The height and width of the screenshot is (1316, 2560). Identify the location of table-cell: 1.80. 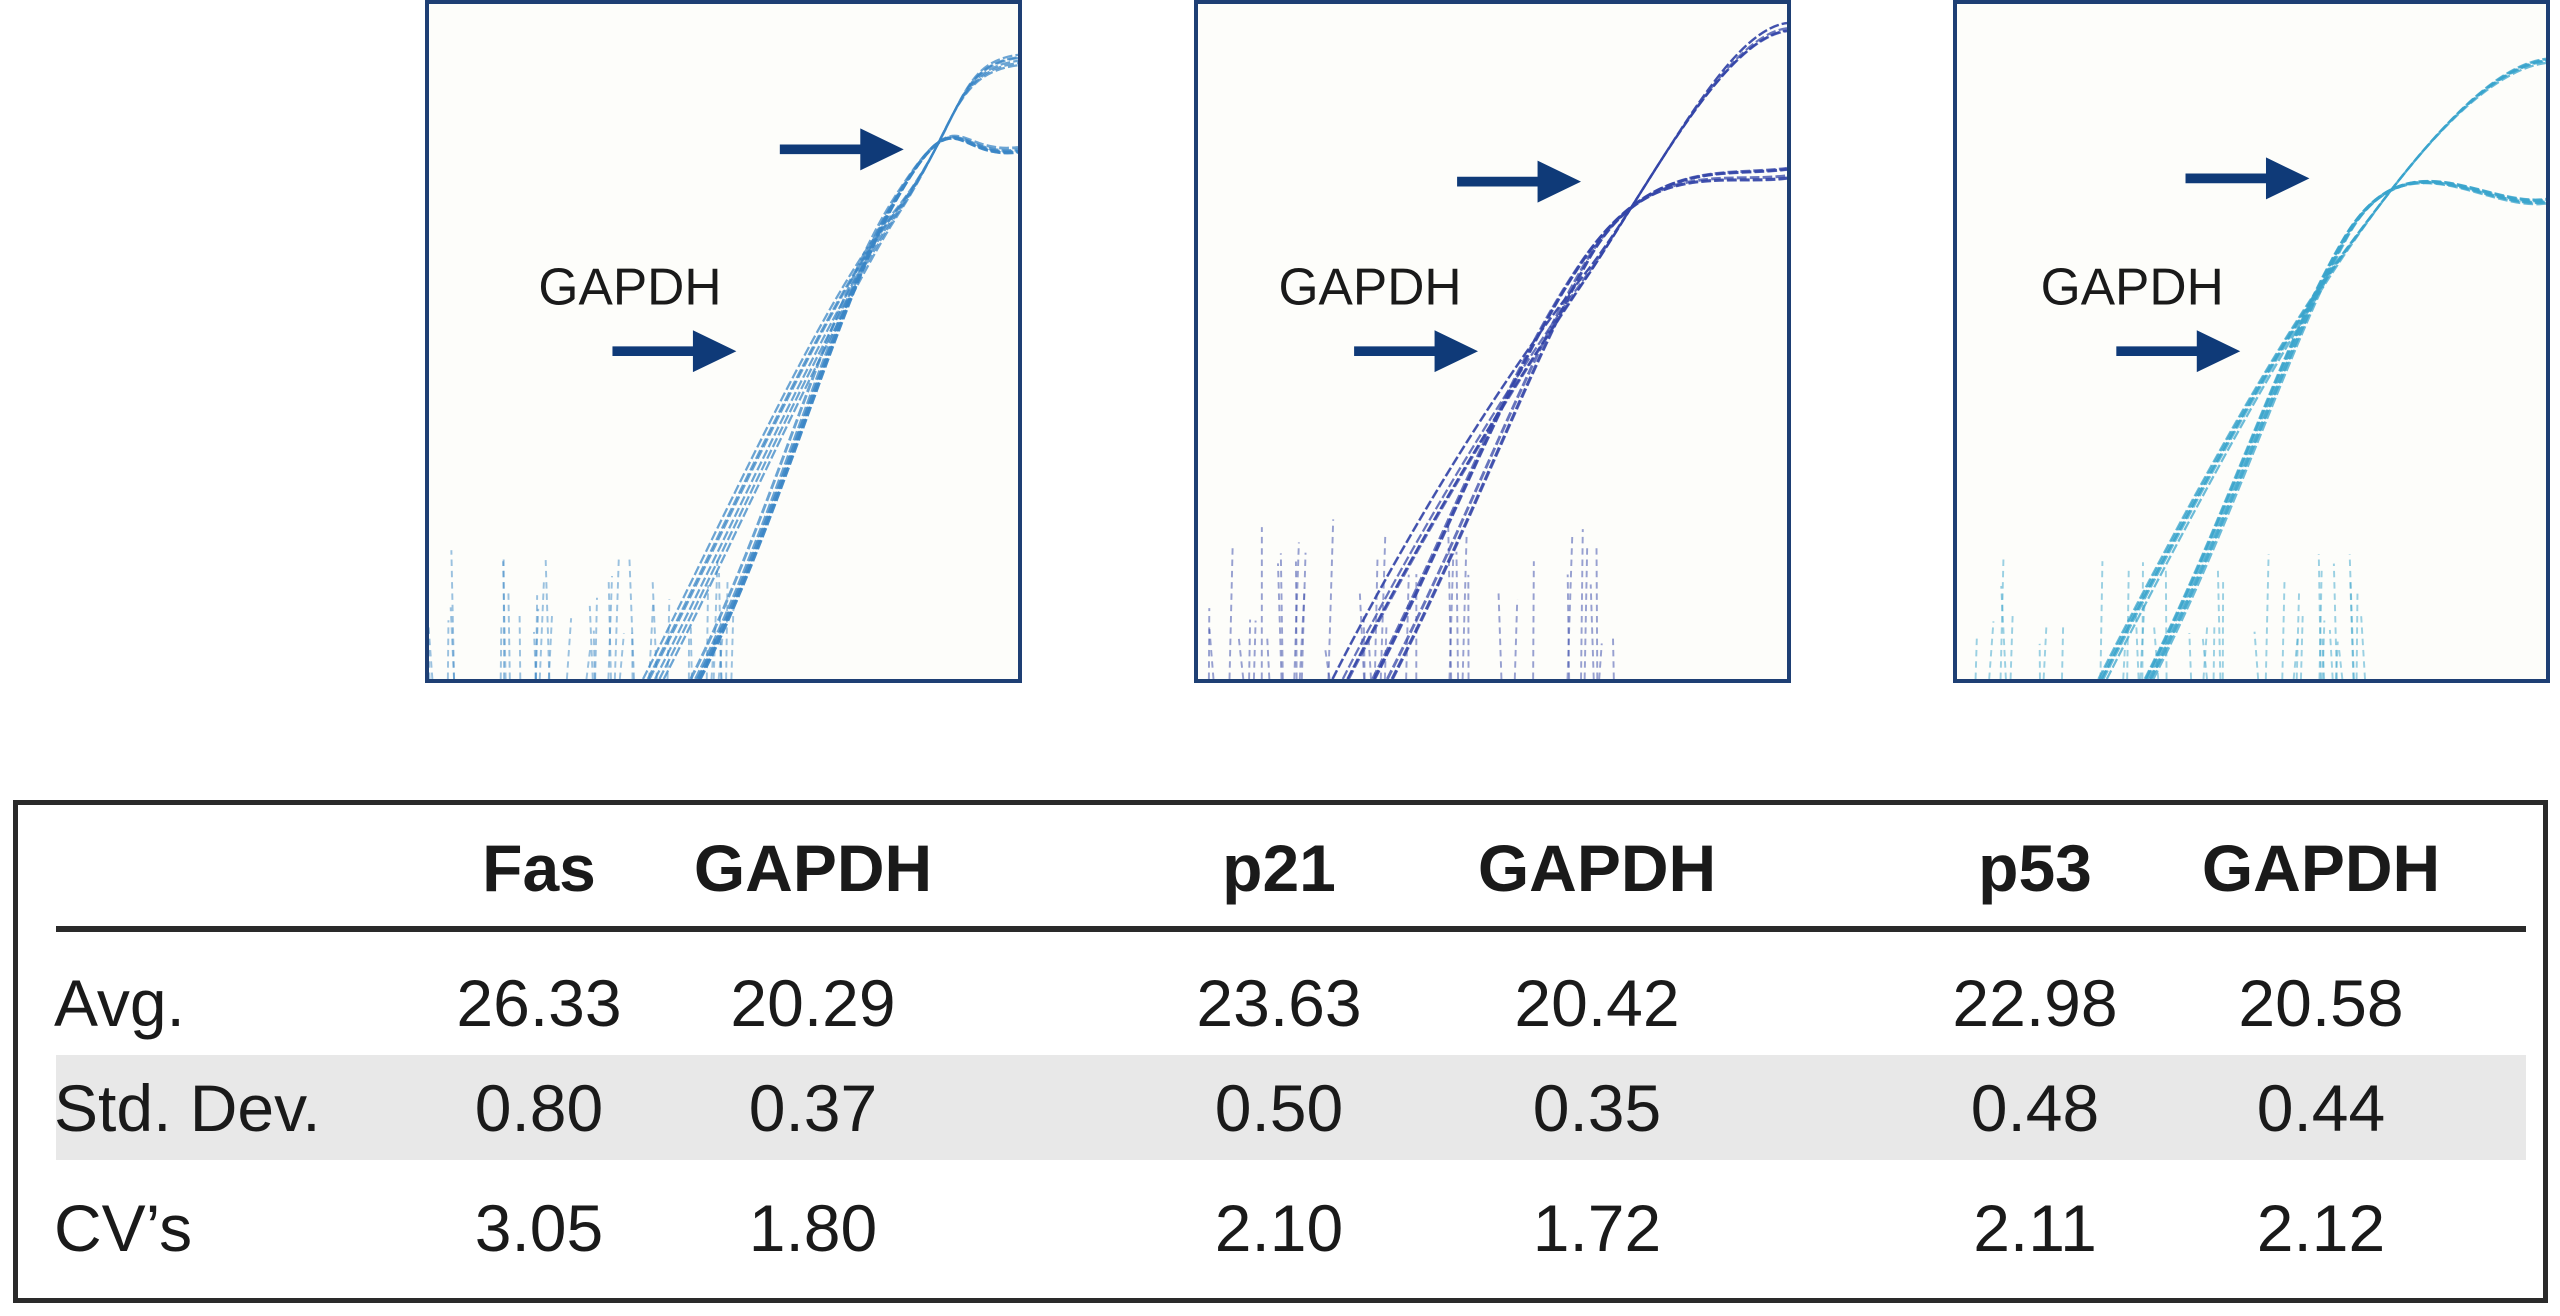
(813, 1228).